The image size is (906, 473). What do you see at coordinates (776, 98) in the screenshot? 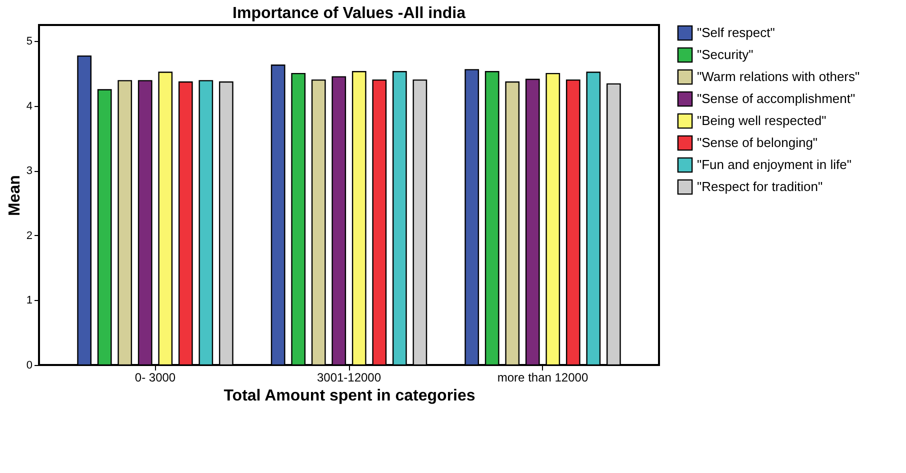
I see `legend-label: "Sense of accomplishment"` at bounding box center [776, 98].